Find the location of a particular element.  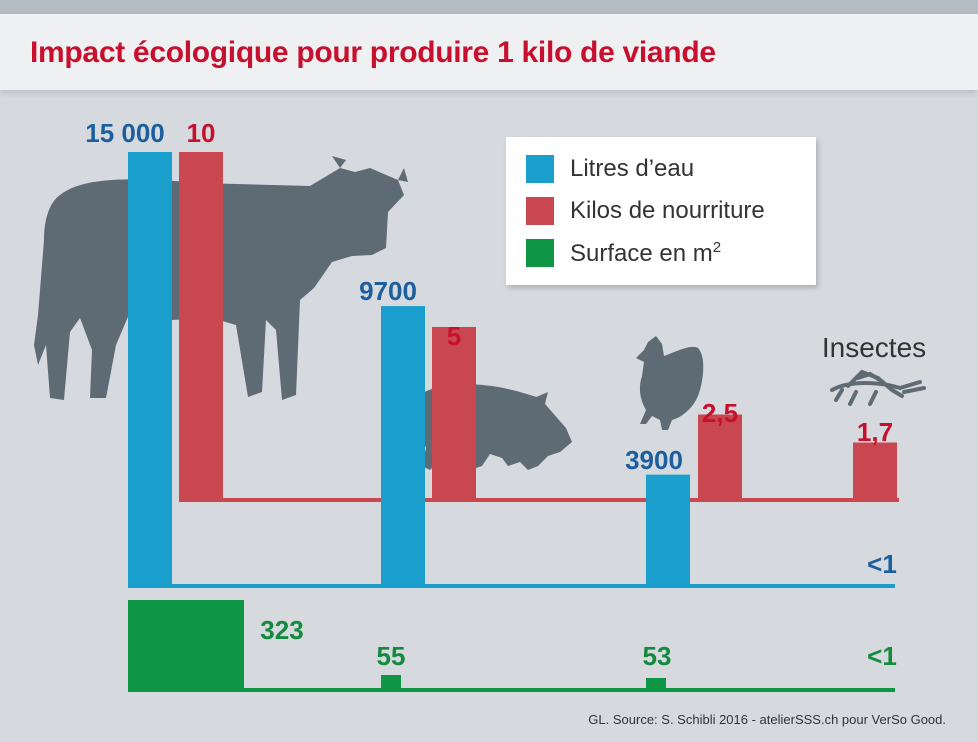

top-stripe is located at coordinates (489, 7).